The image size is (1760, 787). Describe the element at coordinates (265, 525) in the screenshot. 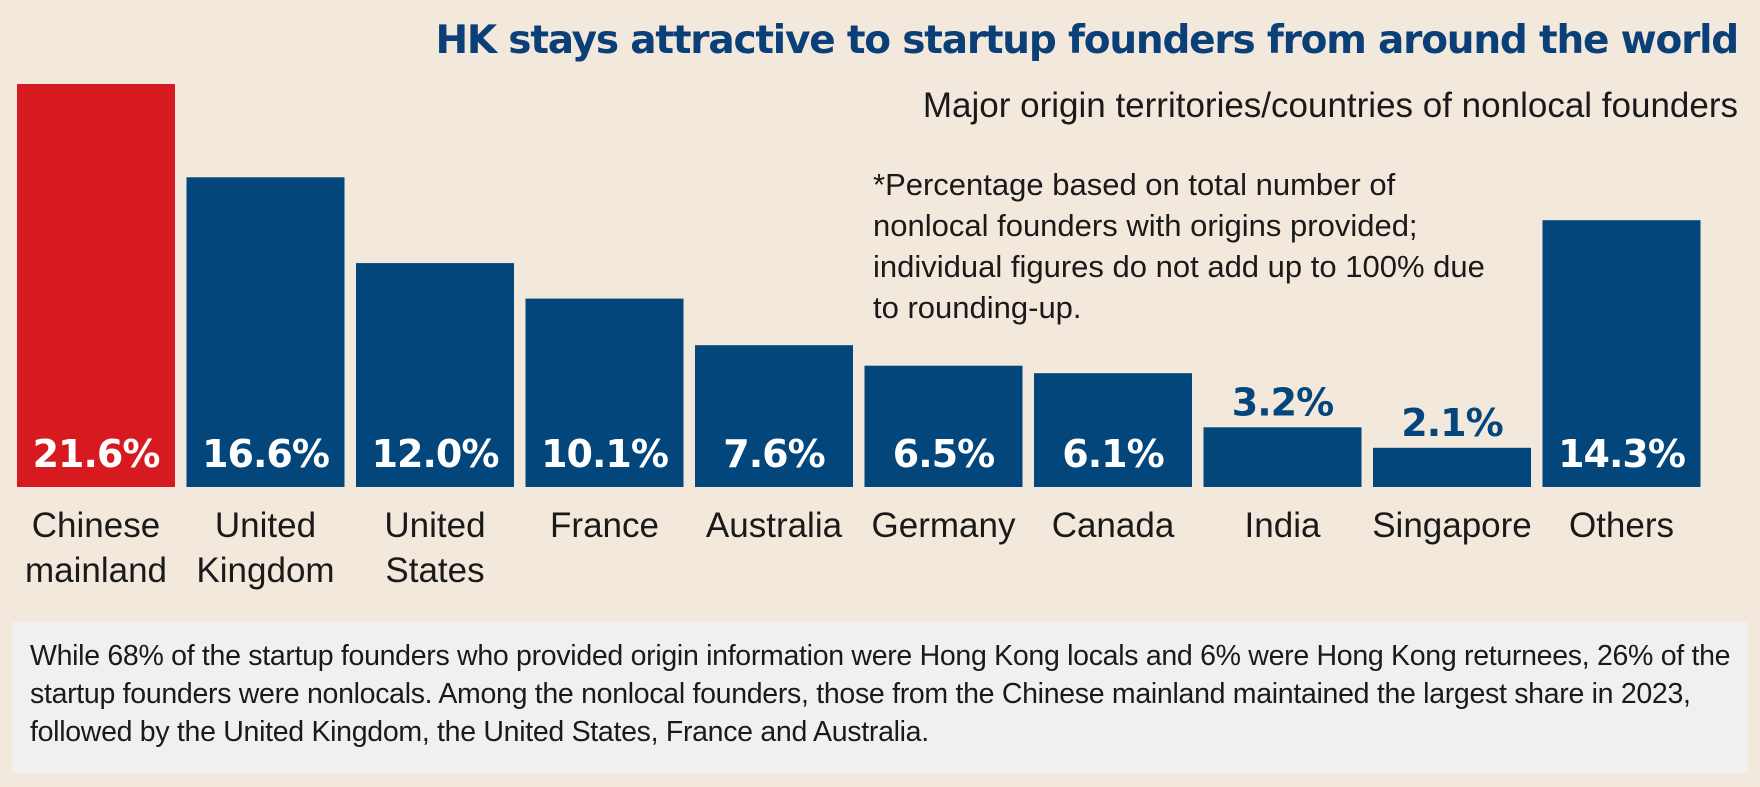

I see `category-label-1-0: United` at that location.